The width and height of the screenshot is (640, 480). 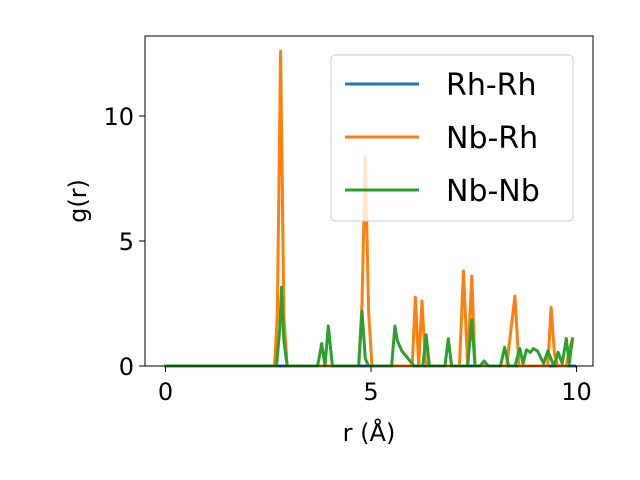 What do you see at coordinates (369, 326) in the screenshot?
I see `series-line-nb-nb` at bounding box center [369, 326].